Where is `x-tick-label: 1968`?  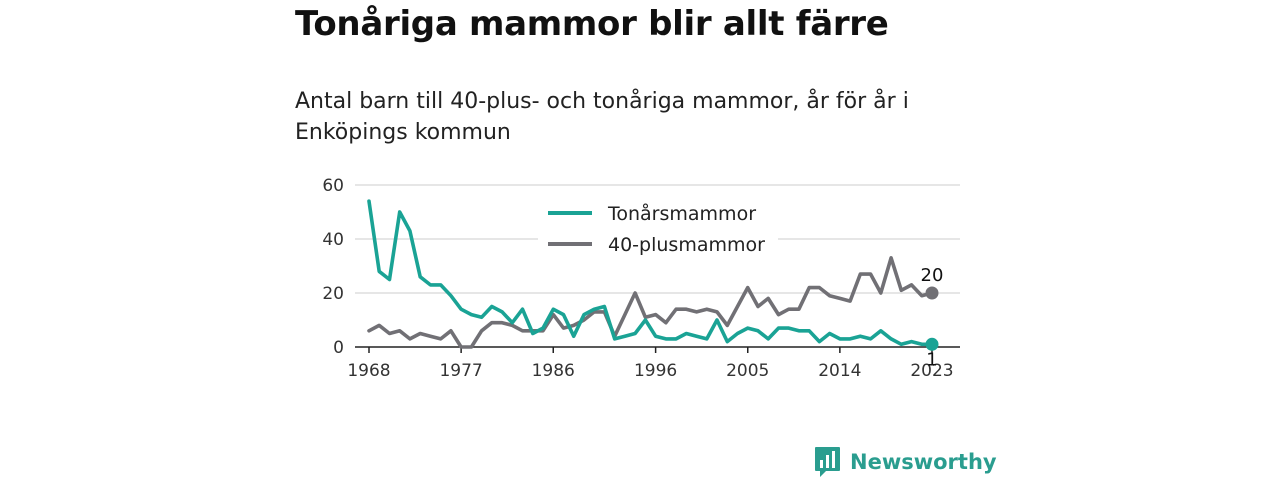 x-tick-label: 1968 is located at coordinates (368, 371).